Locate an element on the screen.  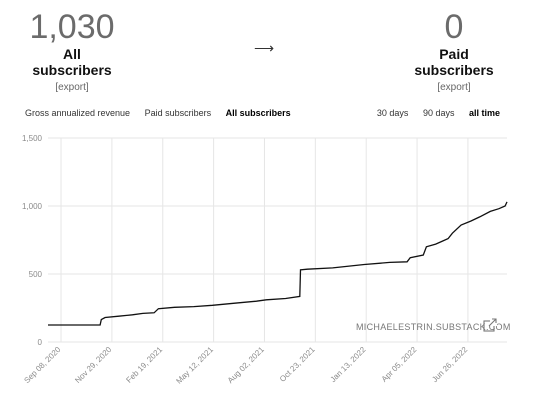
y-tick-label: 0 is located at coordinates (40, 342).